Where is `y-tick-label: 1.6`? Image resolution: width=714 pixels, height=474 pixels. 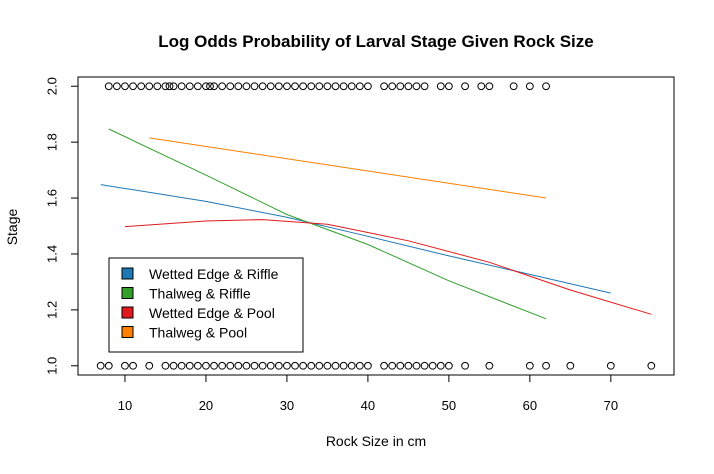
y-tick-label: 1.6 is located at coordinates (52, 198).